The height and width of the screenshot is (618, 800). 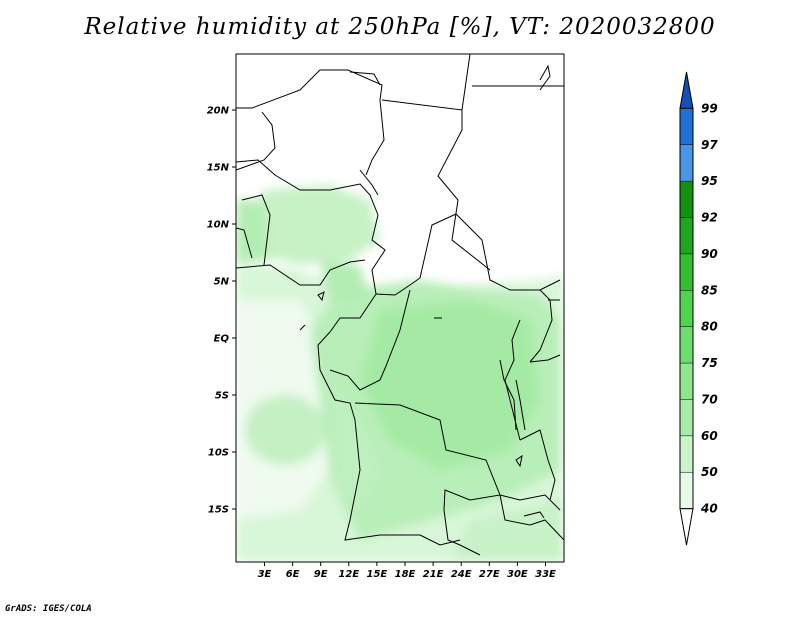 What do you see at coordinates (461, 574) in the screenshot?
I see `lon-label: 24E` at bounding box center [461, 574].